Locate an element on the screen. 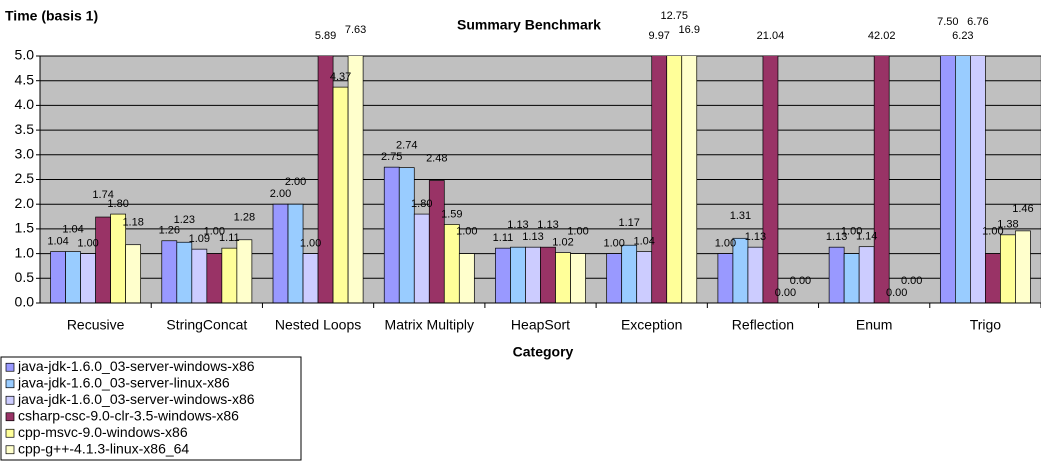 This screenshot has width=1041, height=463. value-label: 2.75 is located at coordinates (391, 157).